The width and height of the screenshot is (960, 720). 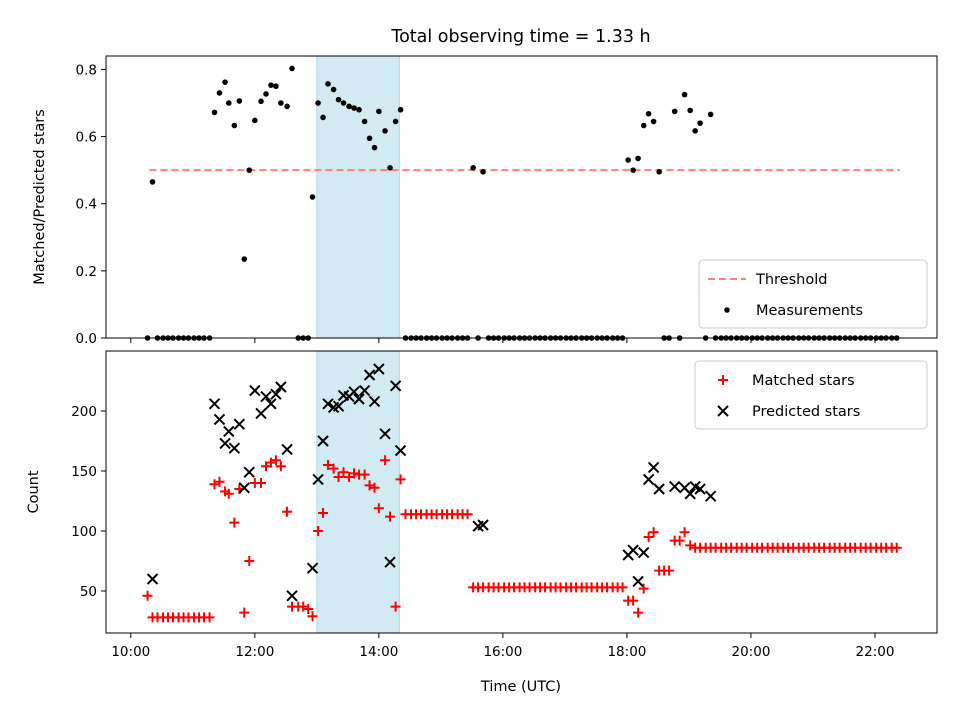 I want to click on y-axis-label: Matched/Predicted stars, so click(x=40, y=197).